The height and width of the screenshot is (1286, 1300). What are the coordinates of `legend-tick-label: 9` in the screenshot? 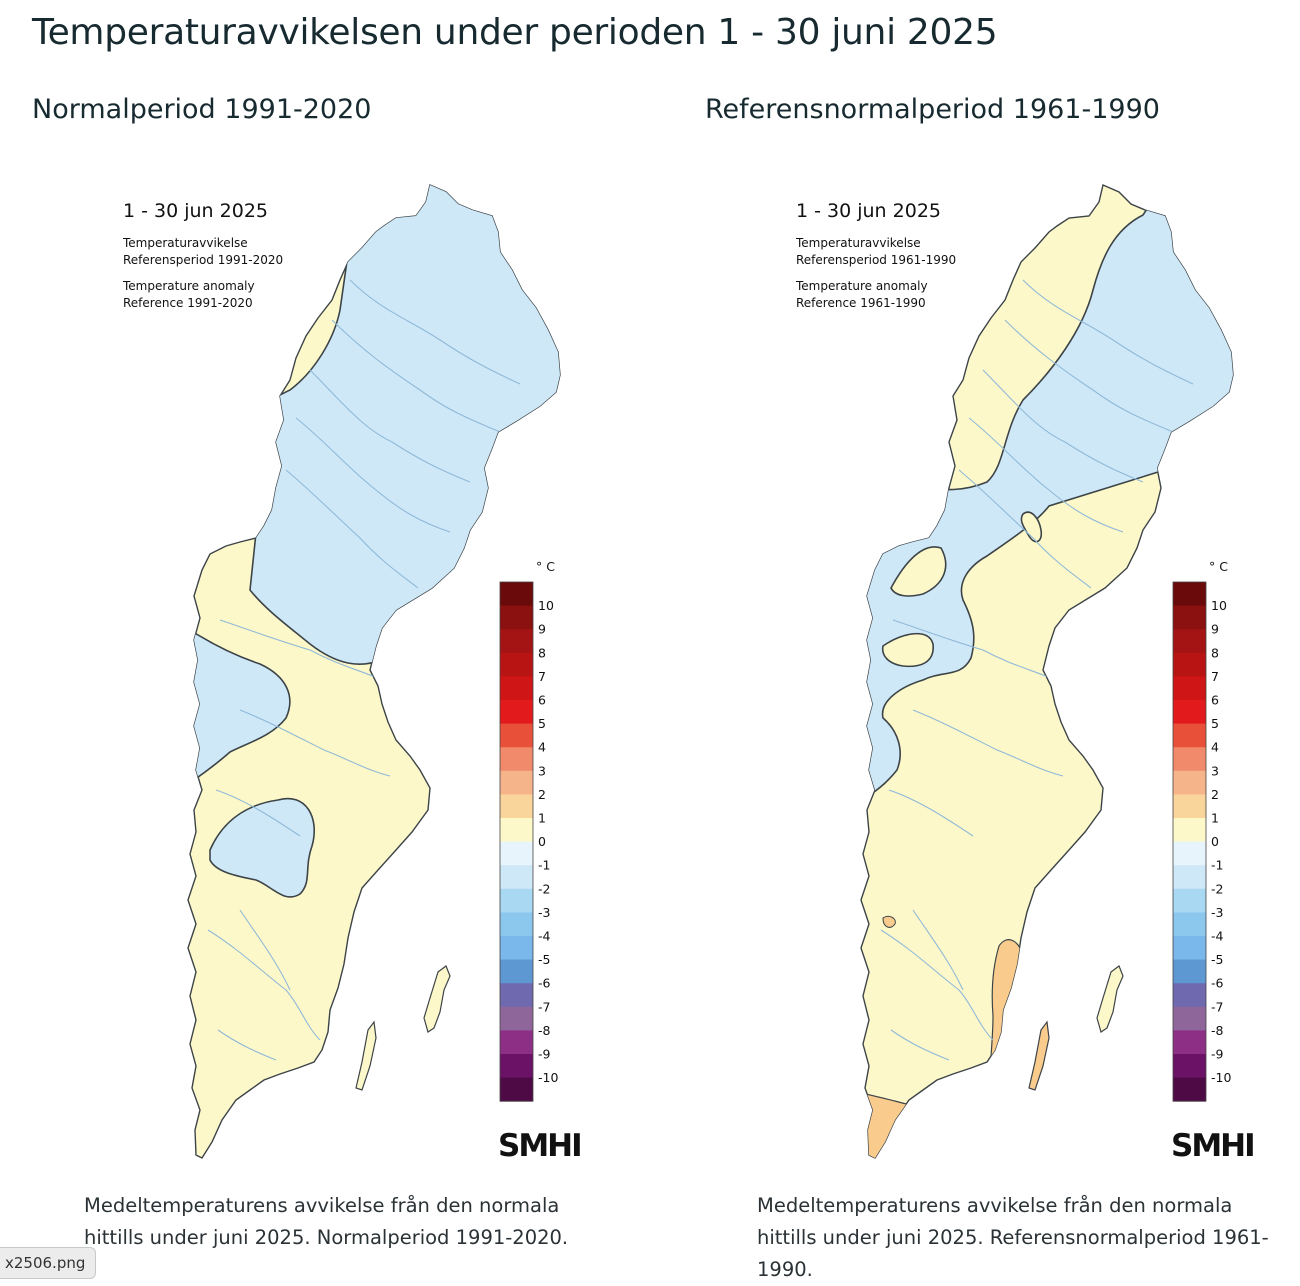 It's located at (1215, 629).